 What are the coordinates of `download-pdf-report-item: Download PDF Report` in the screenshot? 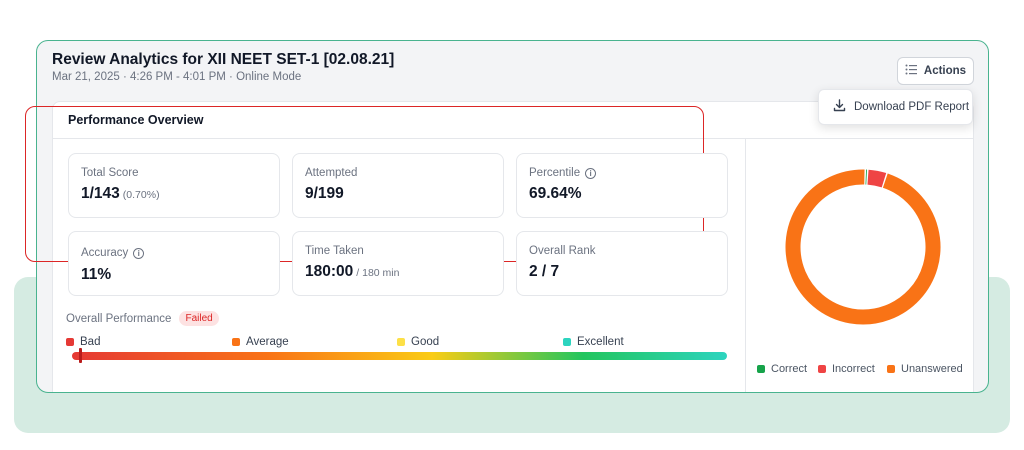 It's located at (895, 107).